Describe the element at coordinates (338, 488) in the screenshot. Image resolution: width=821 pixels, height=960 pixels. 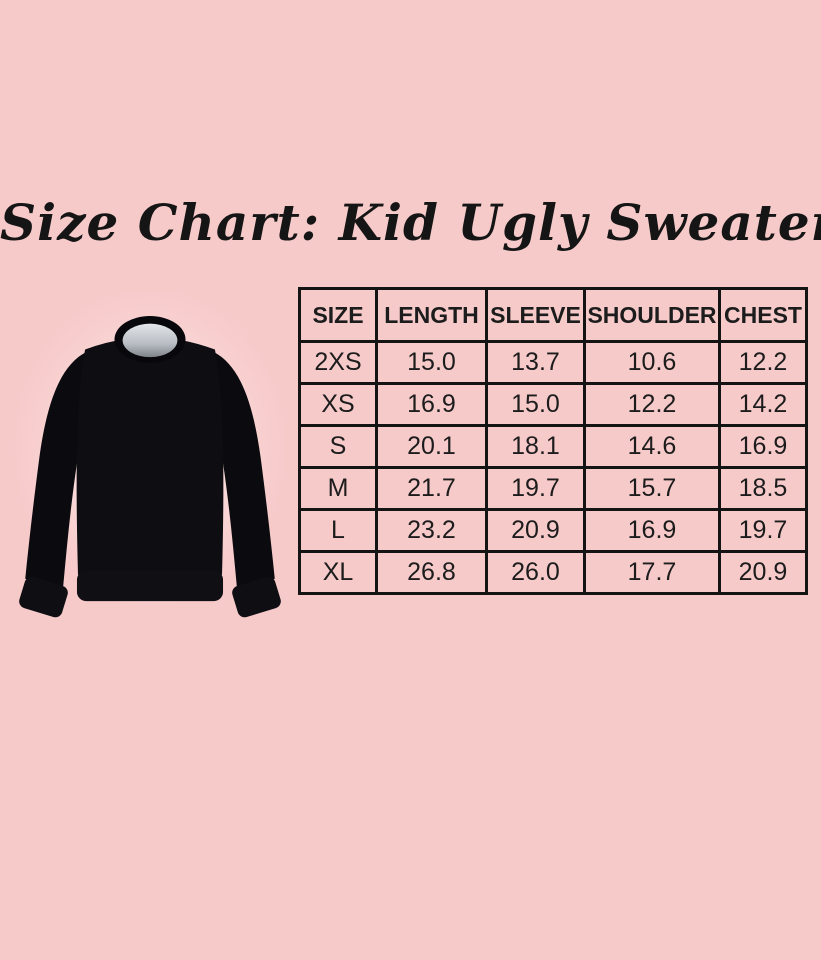
I see `size-cell: M` at that location.